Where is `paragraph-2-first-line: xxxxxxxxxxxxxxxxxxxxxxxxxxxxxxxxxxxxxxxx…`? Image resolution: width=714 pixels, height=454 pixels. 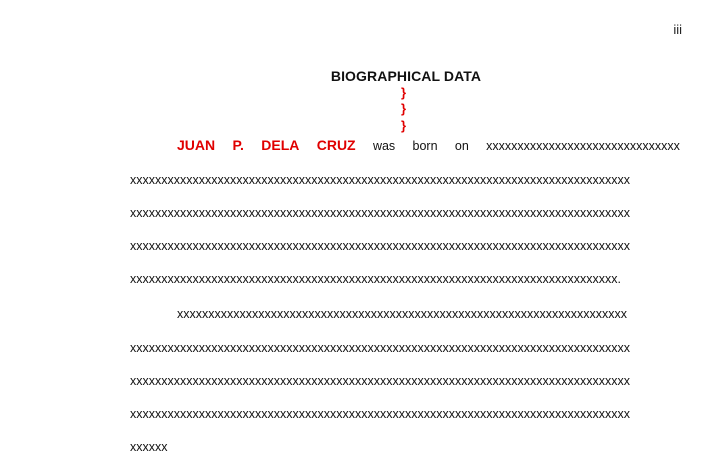
paragraph-2-first-line: xxxxxxxxxxxxxxxxxxxxxxxxxxxxxxxxxxxxxxxx… is located at coordinates (402, 314).